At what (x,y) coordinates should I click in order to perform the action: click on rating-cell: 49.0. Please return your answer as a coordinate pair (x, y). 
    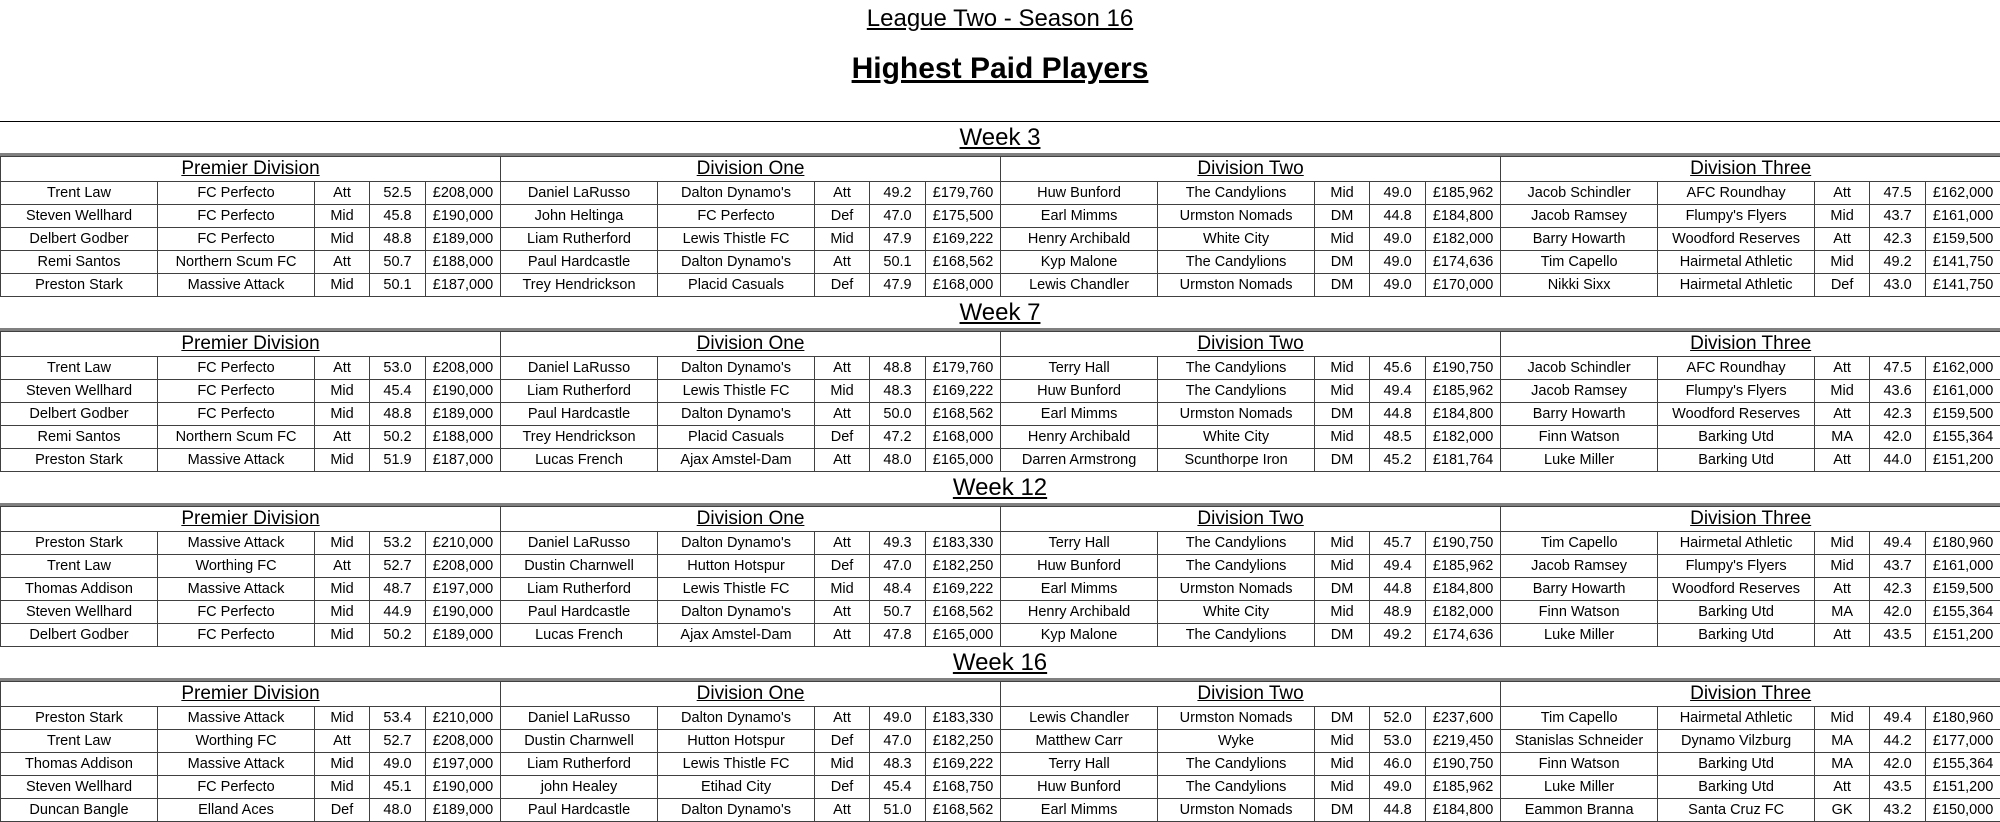
    Looking at the image, I should click on (1398, 285).